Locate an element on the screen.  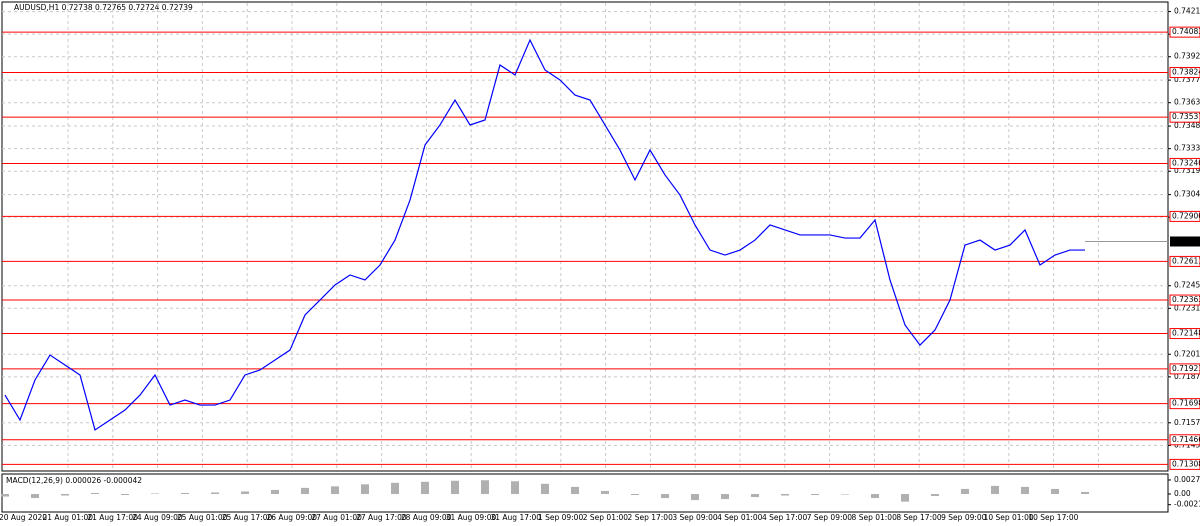
bid-tag is located at coordinates (1185, 241).